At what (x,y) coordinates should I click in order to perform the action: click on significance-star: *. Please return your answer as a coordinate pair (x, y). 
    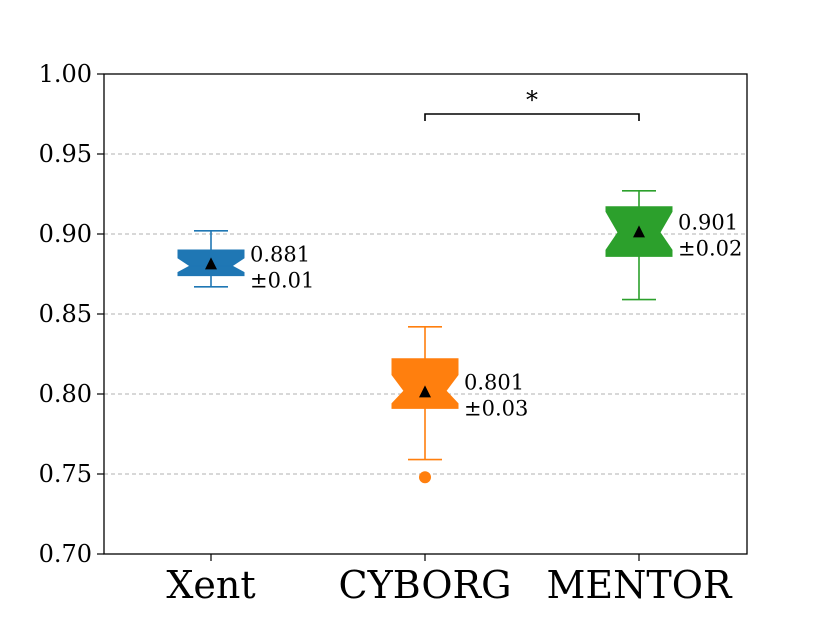
    Looking at the image, I should click on (532, 100).